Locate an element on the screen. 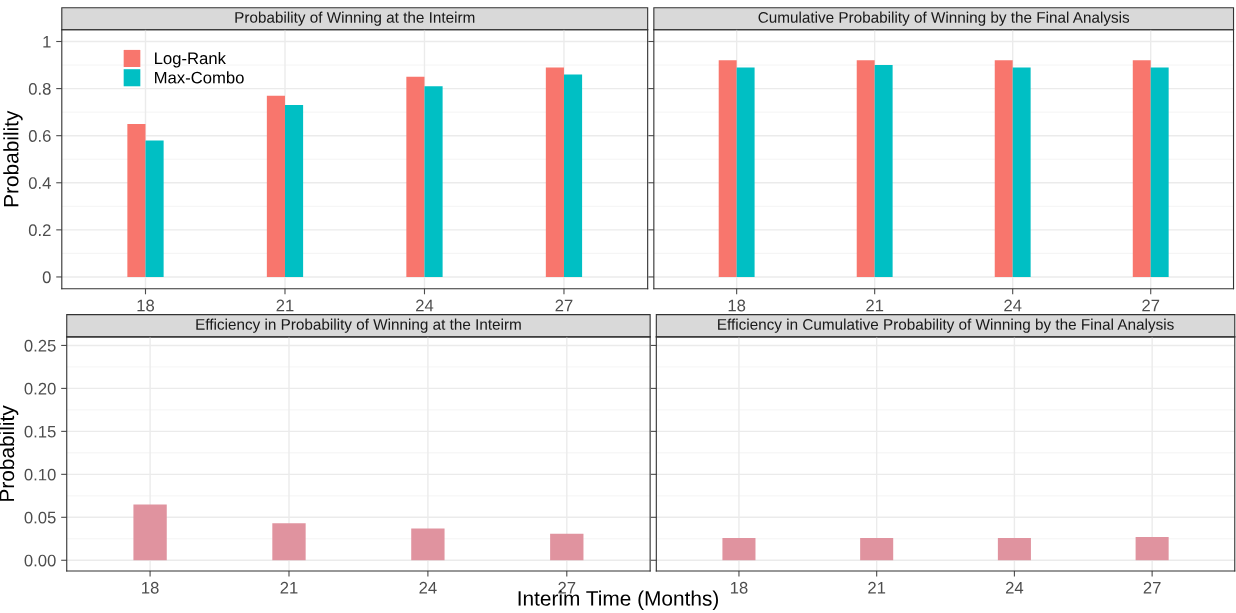 The image size is (1236, 613). y-axis-title: Probability is located at coordinates (13, 158).